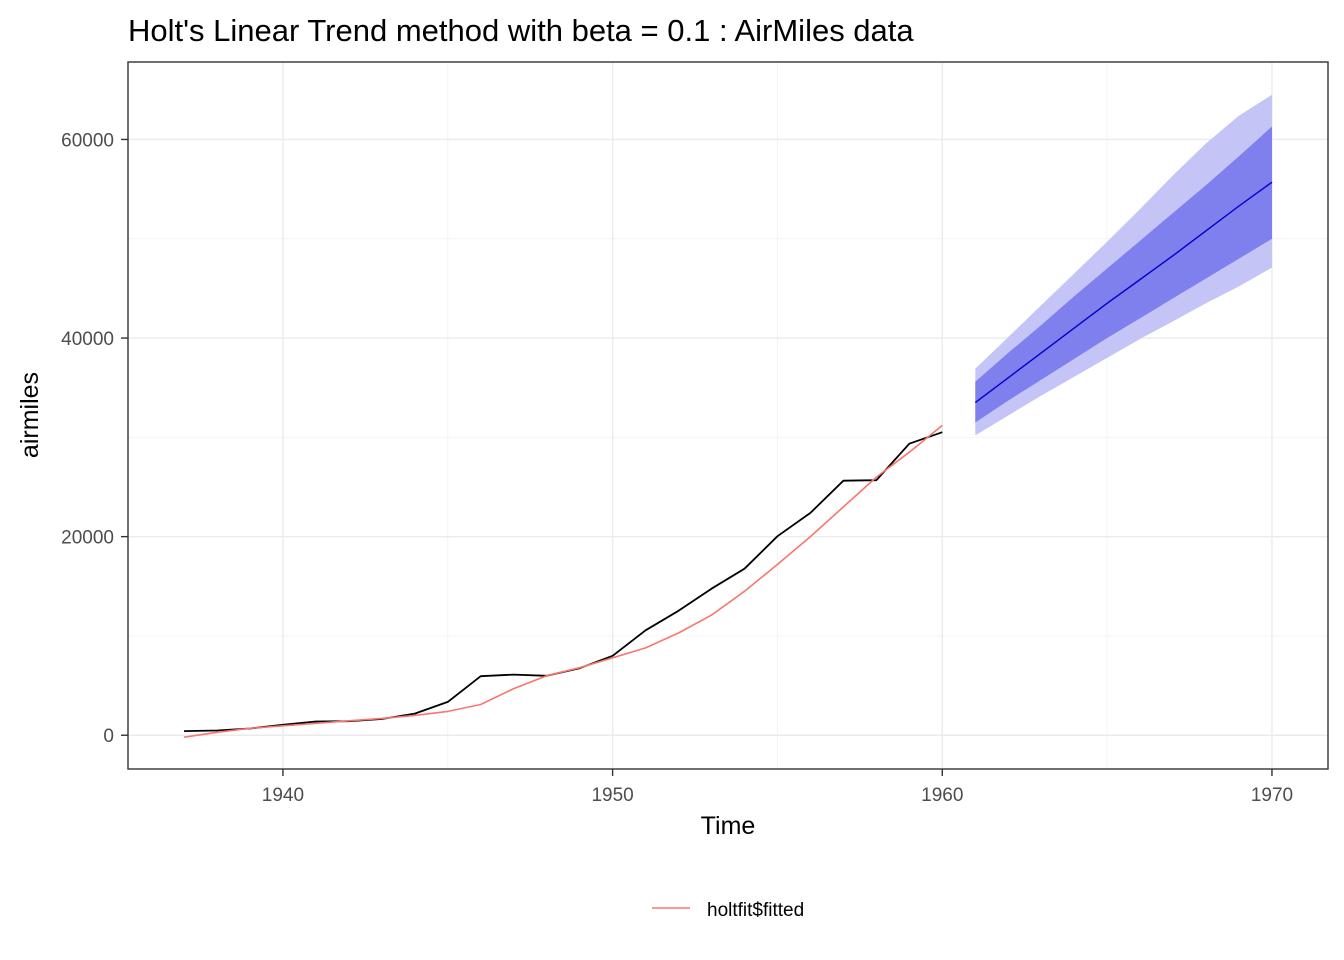 Image resolution: width=1344 pixels, height=960 pixels. What do you see at coordinates (87, 339) in the screenshot?
I see `y-tick-label: 40000` at bounding box center [87, 339].